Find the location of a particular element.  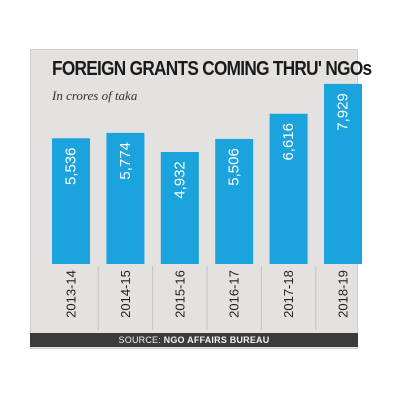

source-label: SOURCE: is located at coordinates (141, 340).